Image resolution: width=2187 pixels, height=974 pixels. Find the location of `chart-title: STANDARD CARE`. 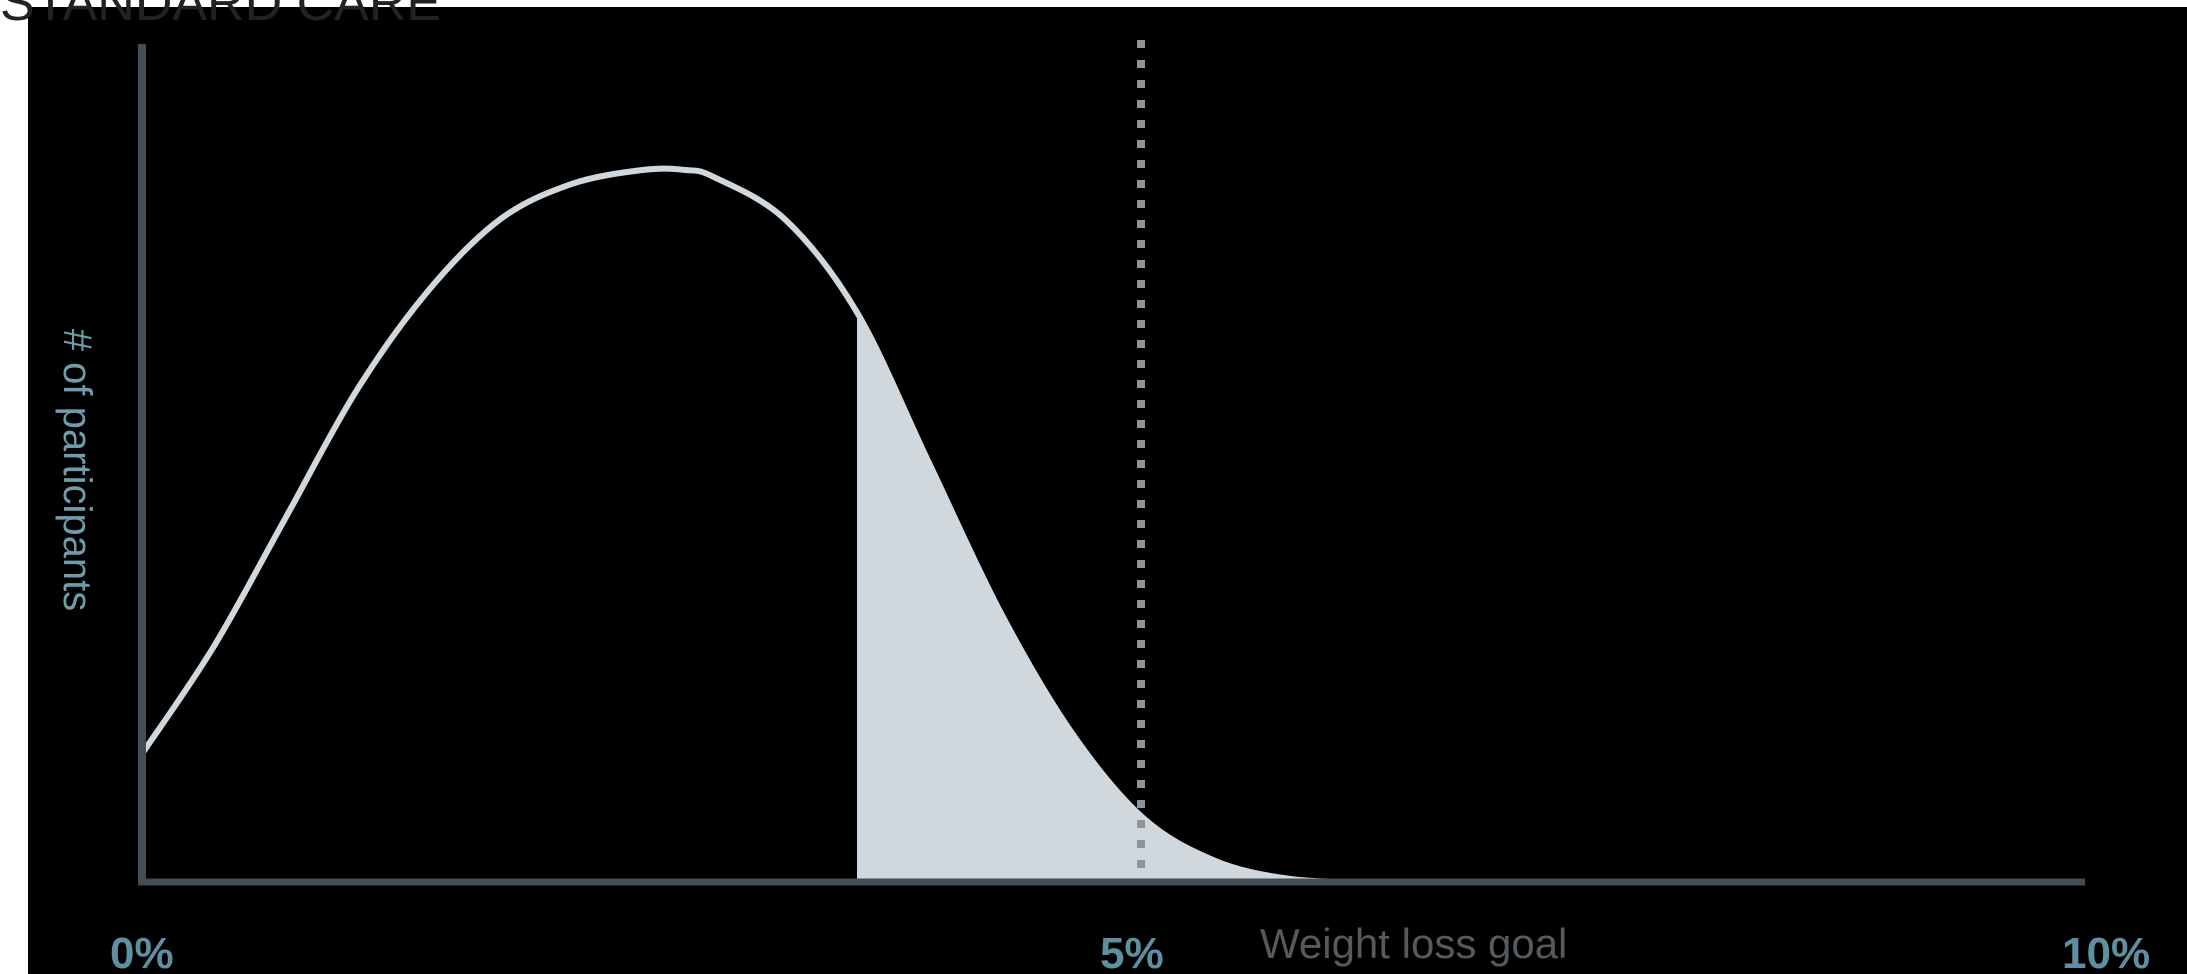

chart-title: STANDARD CARE is located at coordinates (220, 16).